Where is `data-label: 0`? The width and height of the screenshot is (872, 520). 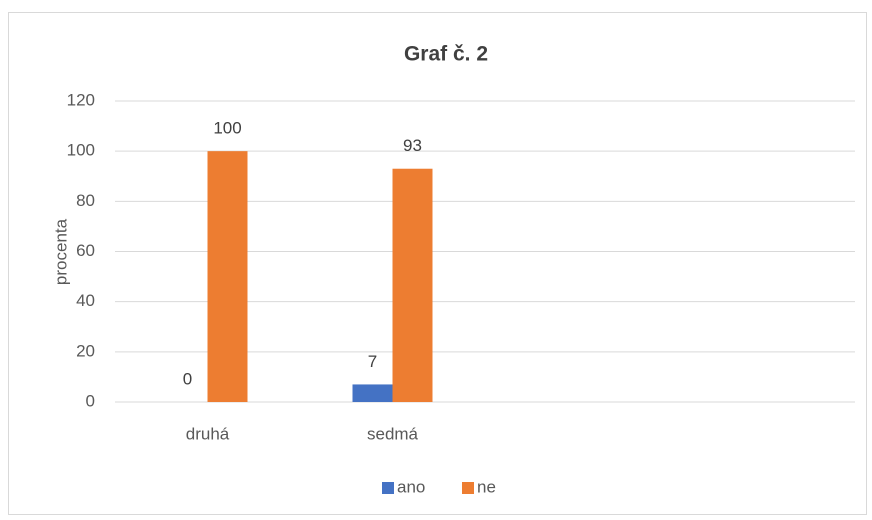
data-label: 0 is located at coordinates (187, 378).